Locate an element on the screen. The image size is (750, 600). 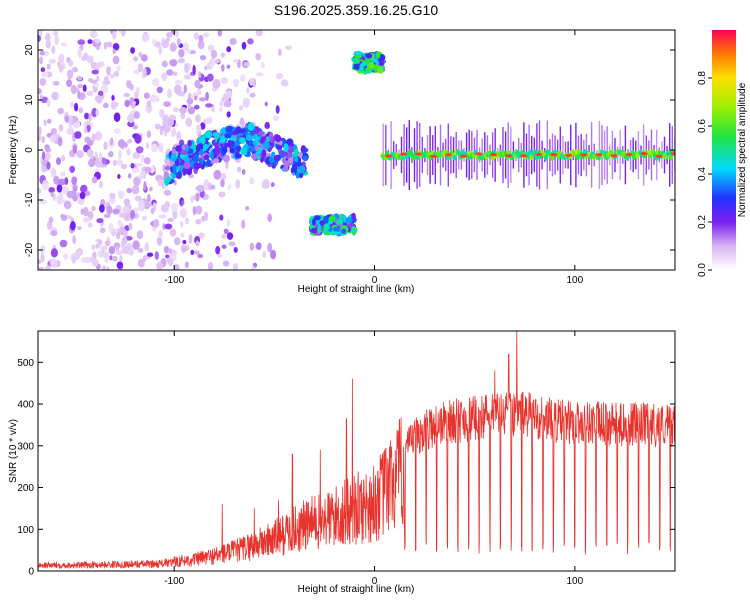
x-tick-label: -100 is located at coordinates (174, 581).